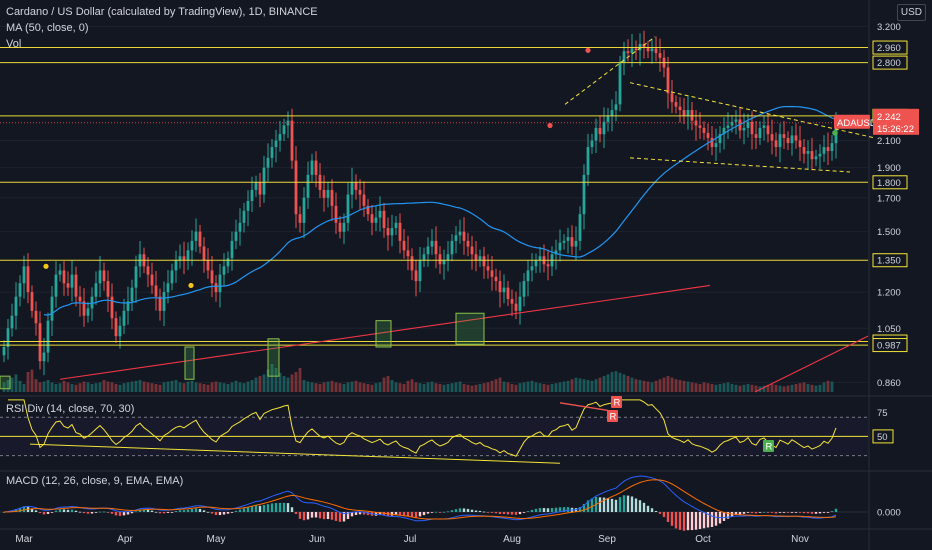  Describe the element at coordinates (94, 481) in the screenshot. I see `macd-legend: MACD (12, 26, close, 9, EMA, EMA)` at that location.